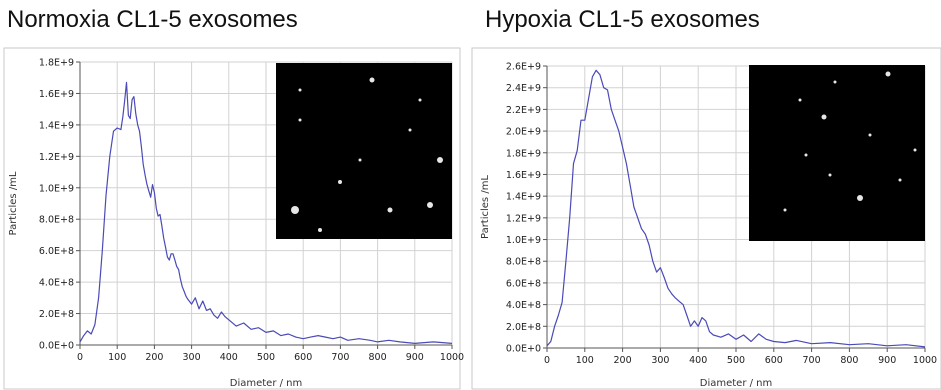  Describe the element at coordinates (152, 19) in the screenshot. I see `chart-title-normoxia: Normoxia CL1-5 exosomes` at that location.